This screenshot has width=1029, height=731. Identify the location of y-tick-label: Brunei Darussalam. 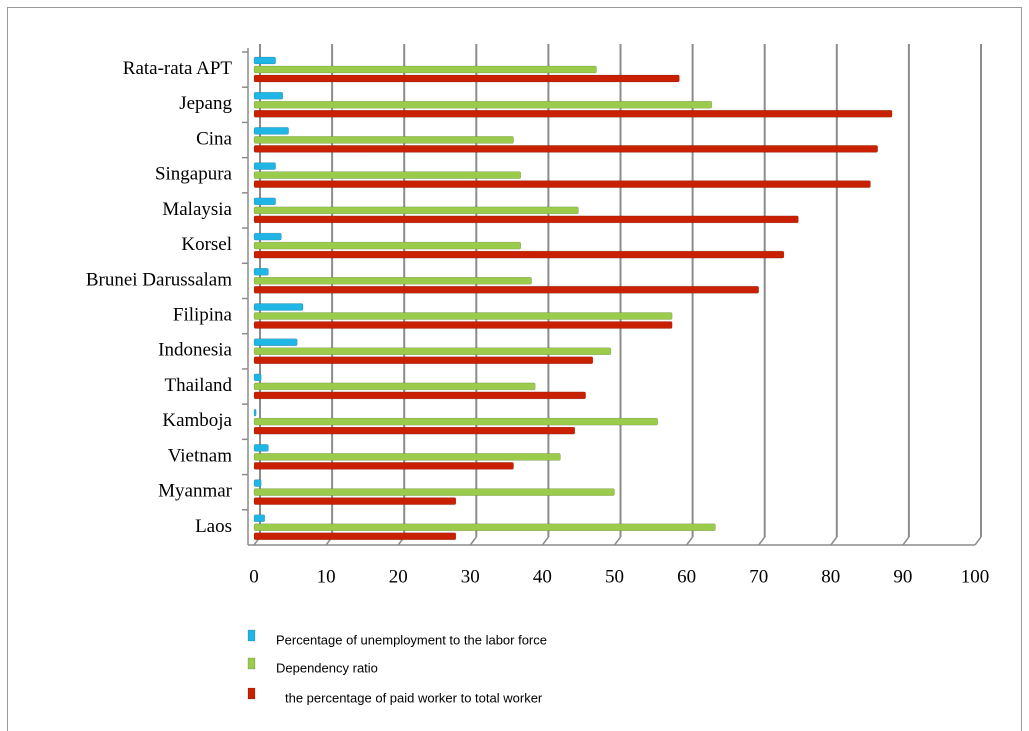
(159, 279).